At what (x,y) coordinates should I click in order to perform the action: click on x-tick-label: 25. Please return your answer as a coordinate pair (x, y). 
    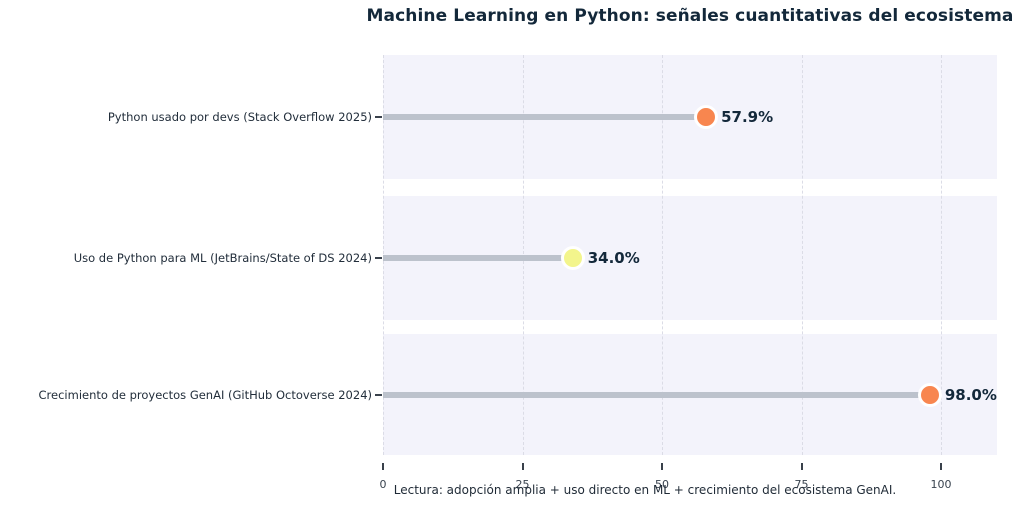
    Looking at the image, I should click on (522, 484).